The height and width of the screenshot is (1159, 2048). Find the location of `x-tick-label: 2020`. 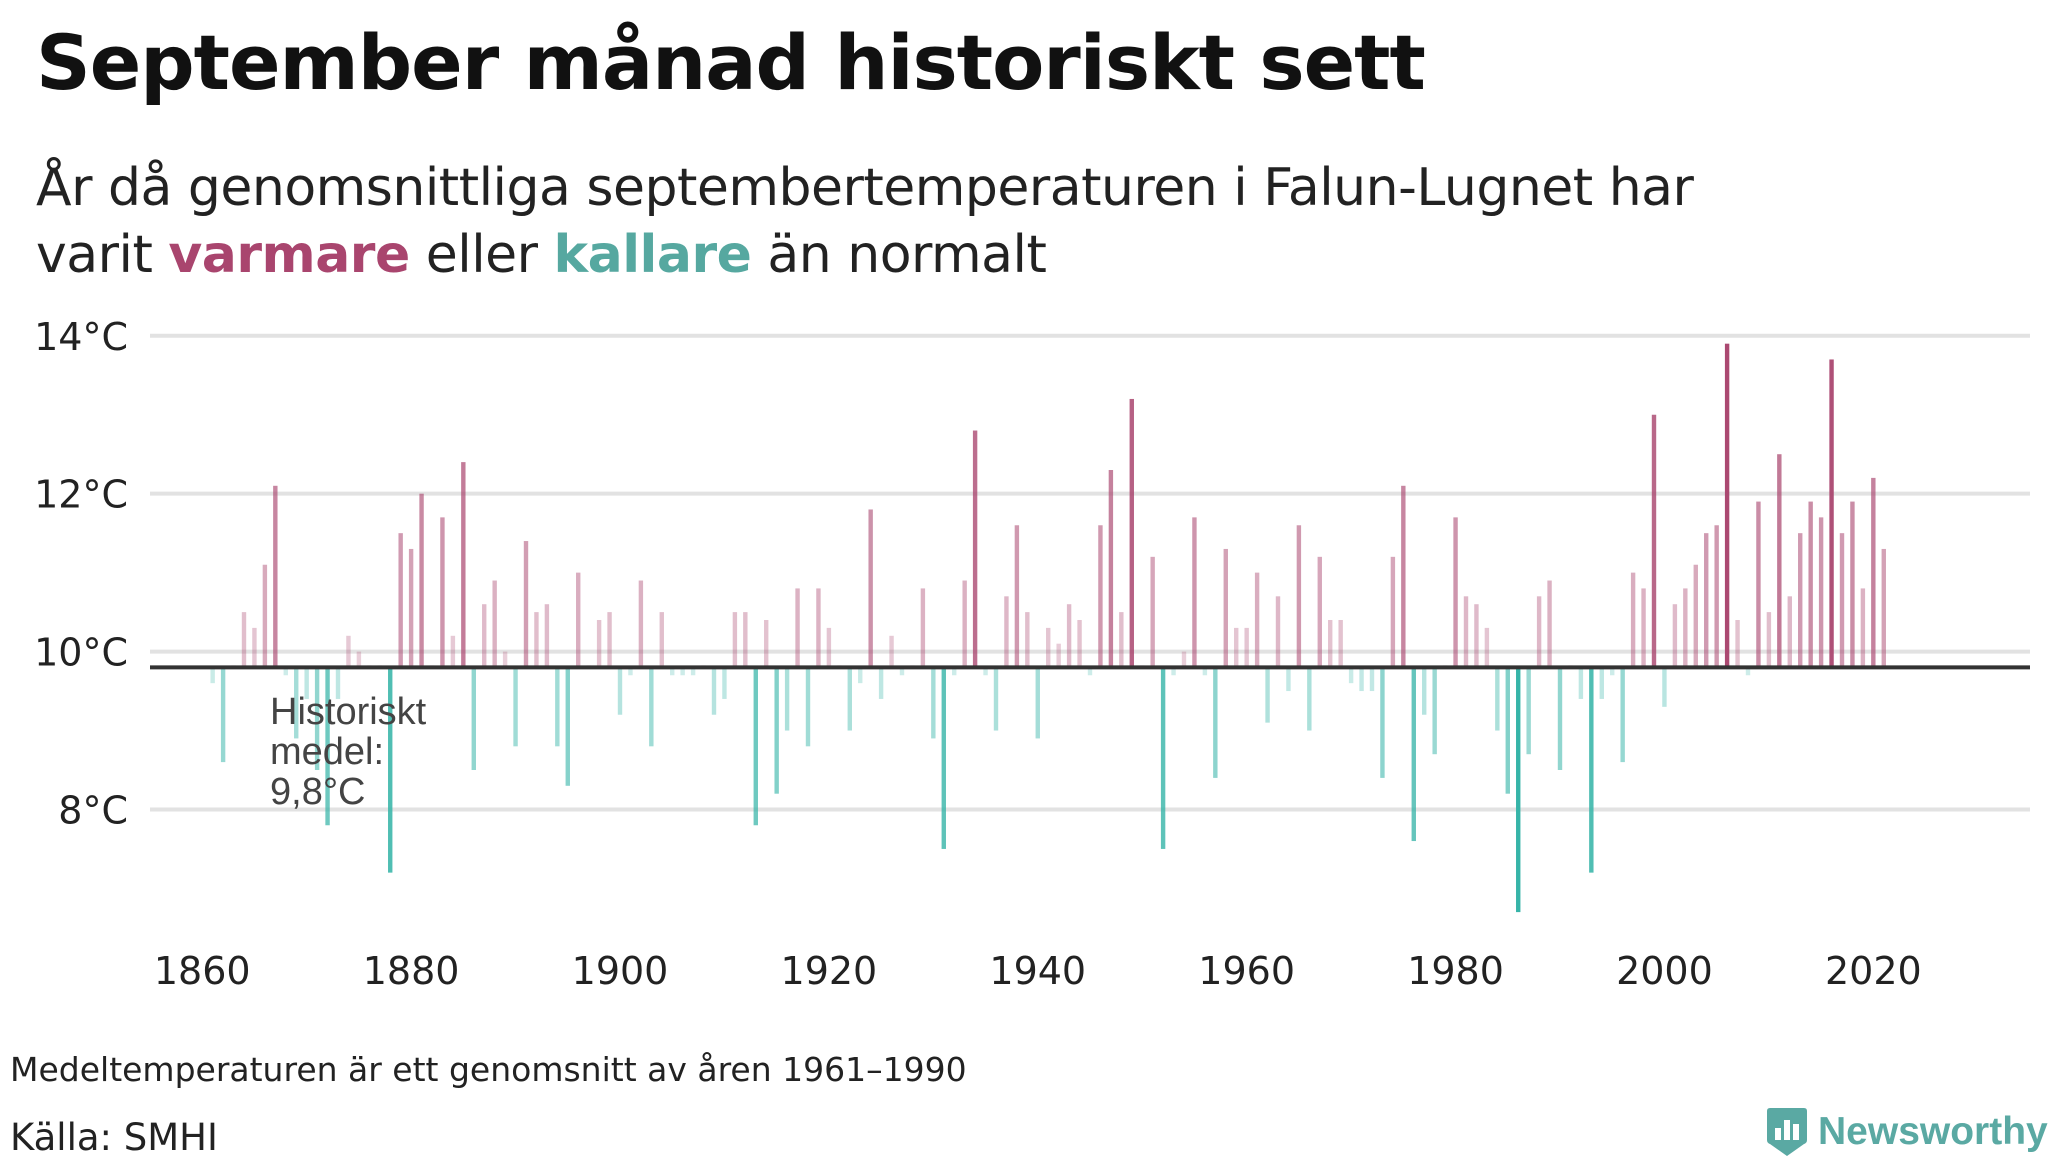

x-tick-label: 2020 is located at coordinates (1873, 971).